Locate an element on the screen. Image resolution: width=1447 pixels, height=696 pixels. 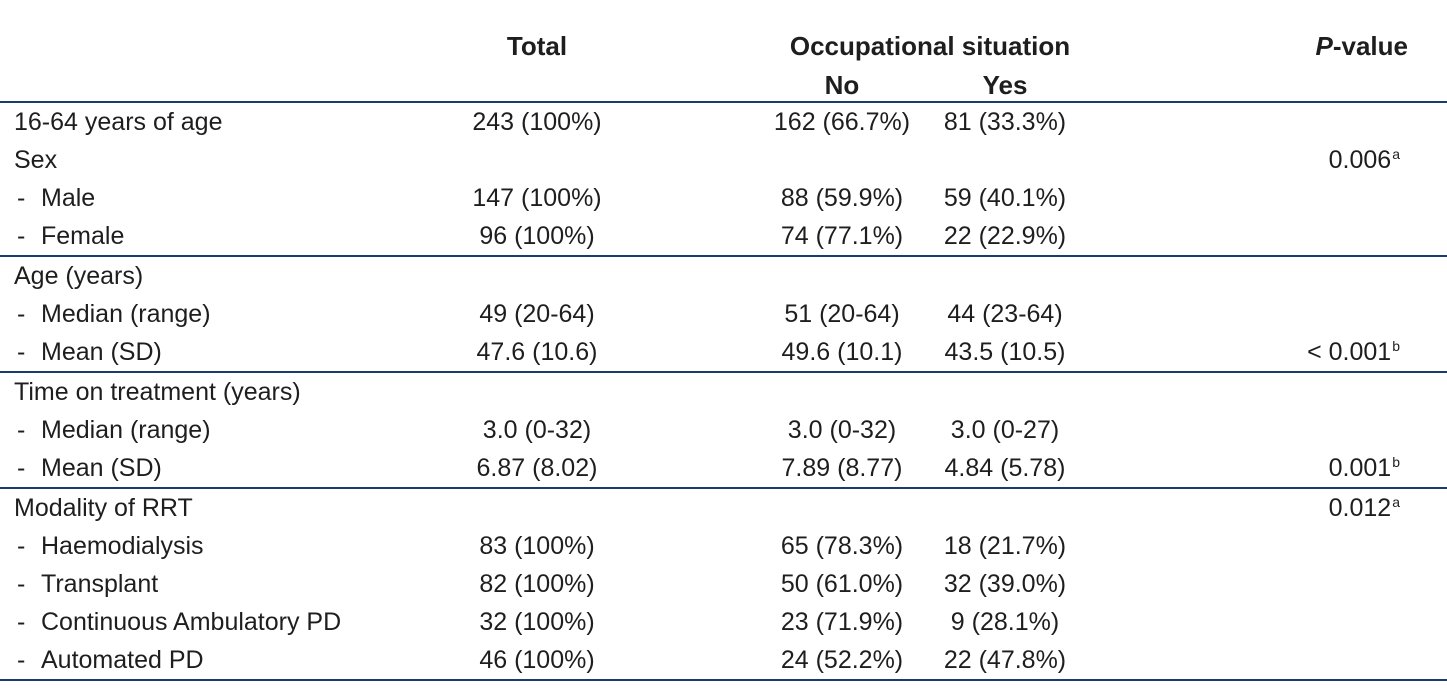
cell-no: 50 (61.0%) is located at coordinates (842, 584).